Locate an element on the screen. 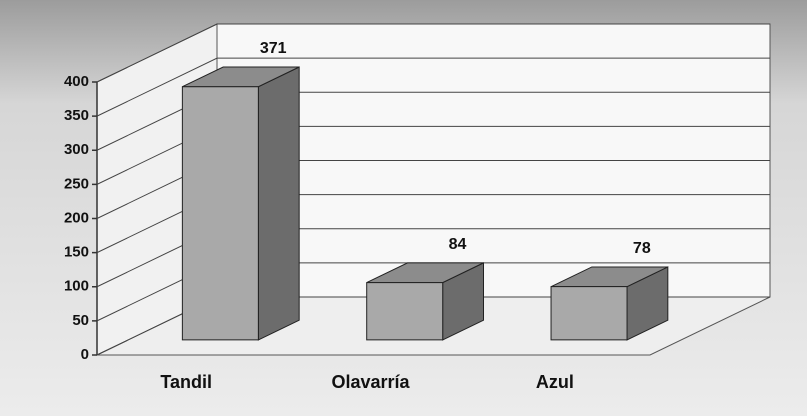 The height and width of the screenshot is (416, 807). data-label: 84 is located at coordinates (458, 244).